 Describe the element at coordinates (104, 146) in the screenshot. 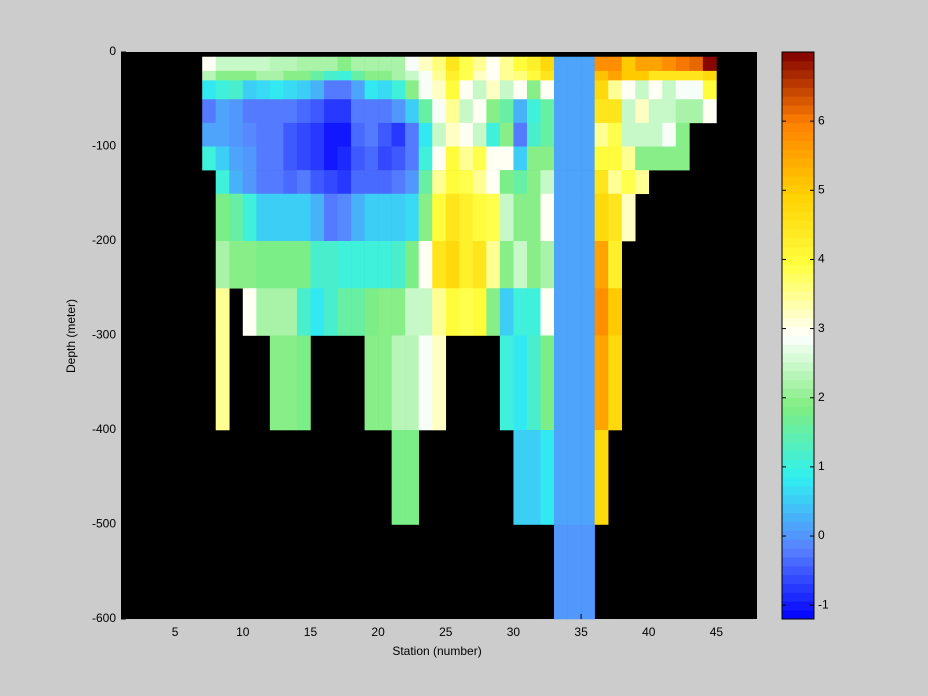

I see `y-tick-label: -100` at that location.